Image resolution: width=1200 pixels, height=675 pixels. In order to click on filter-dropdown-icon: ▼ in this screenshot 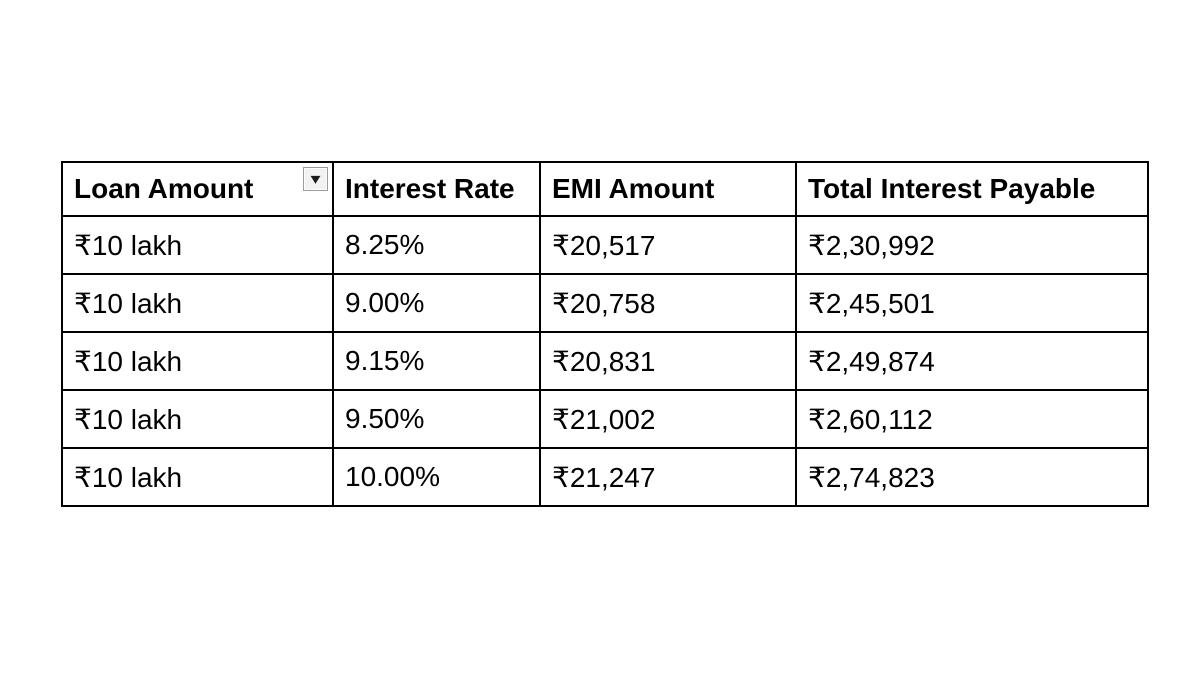, I will do `click(315, 179)`.